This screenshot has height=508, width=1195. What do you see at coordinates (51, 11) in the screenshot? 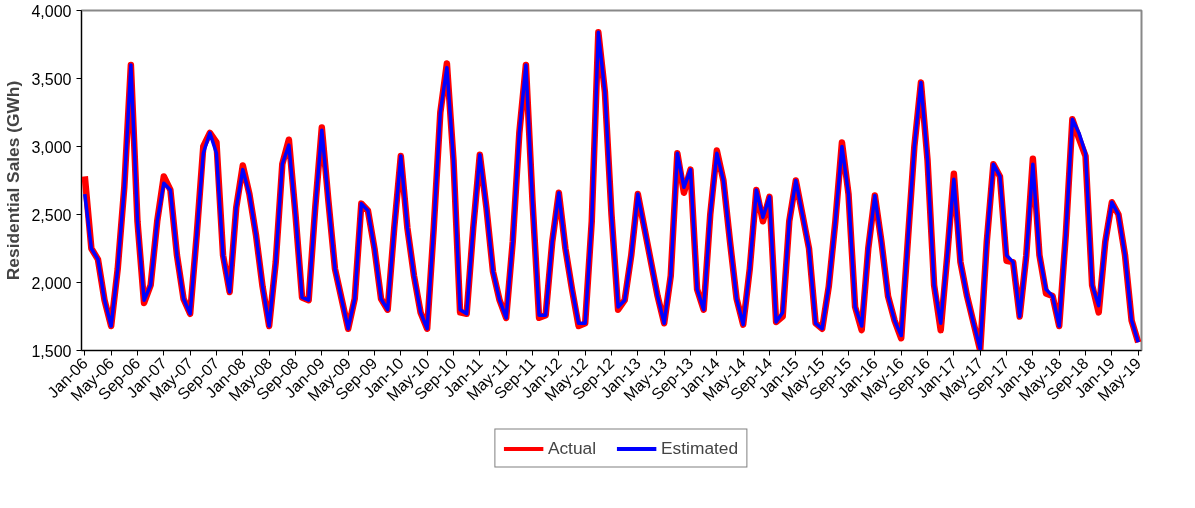
I see `y-tick-label: 4,000` at bounding box center [51, 11].